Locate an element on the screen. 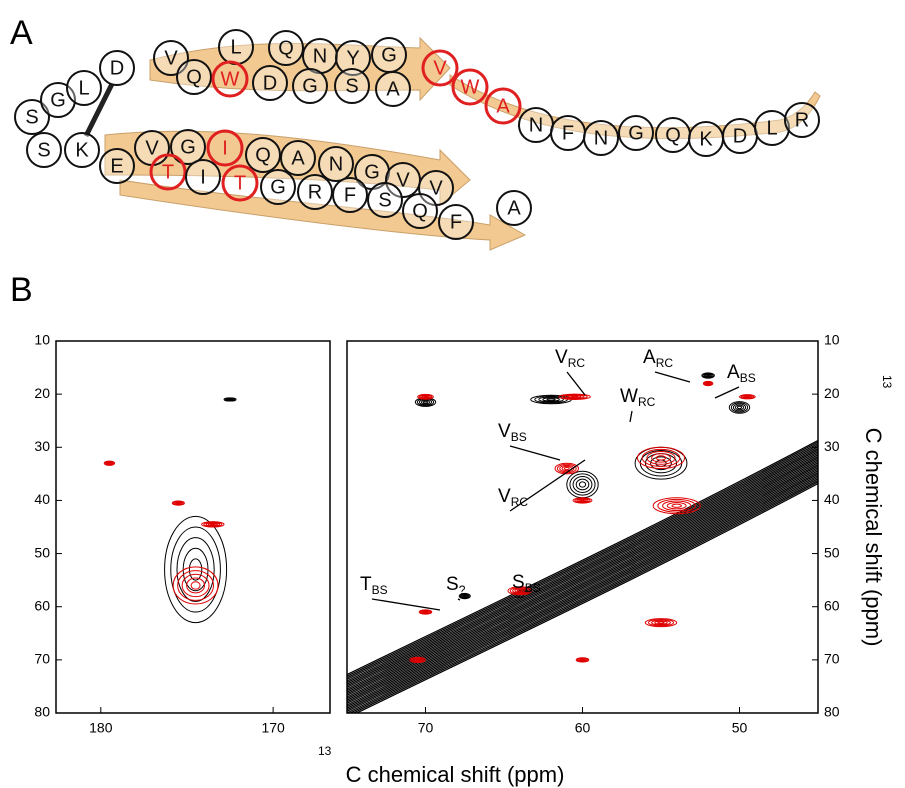 This screenshot has width=905, height=788. residue-letter: K is located at coordinates (706, 139).